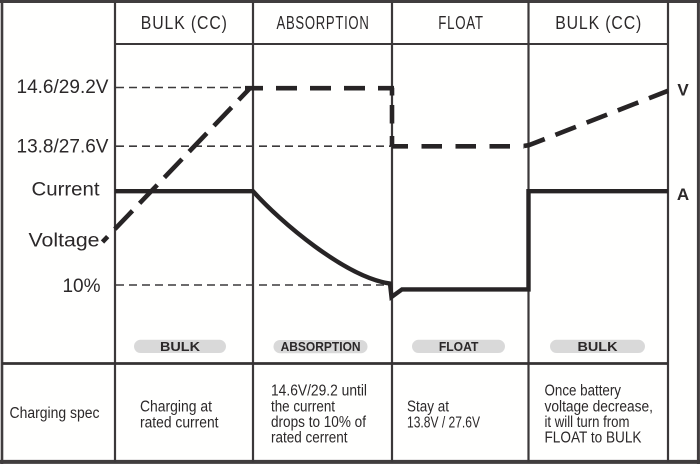  What do you see at coordinates (587, 422) in the screenshot?
I see `svg-text: it will turn from` at bounding box center [587, 422].